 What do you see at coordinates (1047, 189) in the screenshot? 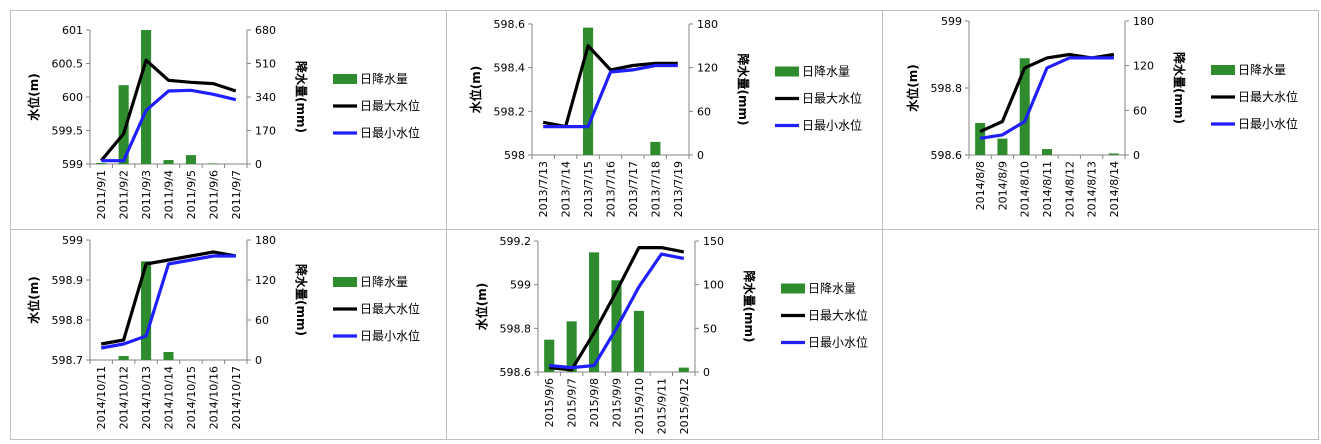
I see `x-tick-label: 2014/8/11` at bounding box center [1047, 189].